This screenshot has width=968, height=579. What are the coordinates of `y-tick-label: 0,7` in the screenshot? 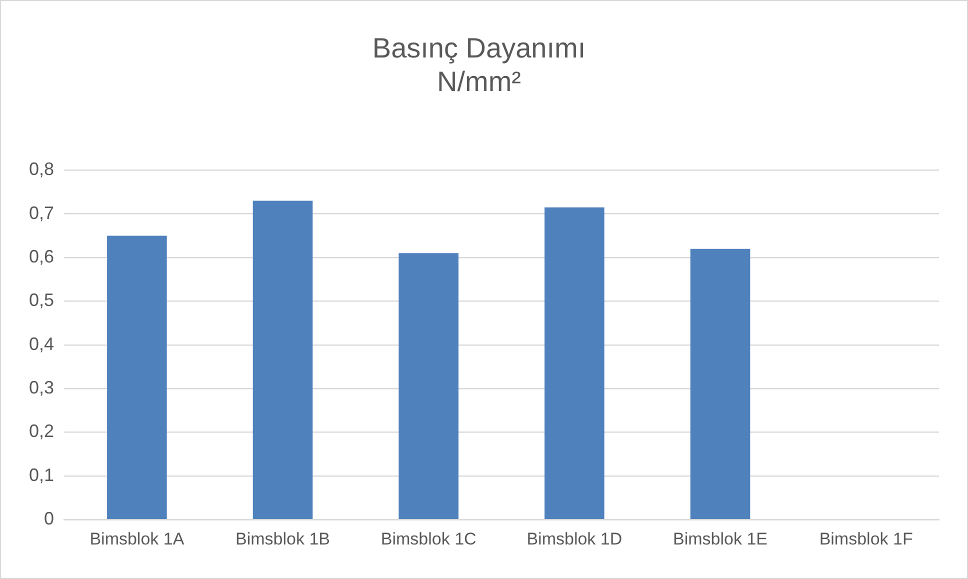 It's located at (41, 212).